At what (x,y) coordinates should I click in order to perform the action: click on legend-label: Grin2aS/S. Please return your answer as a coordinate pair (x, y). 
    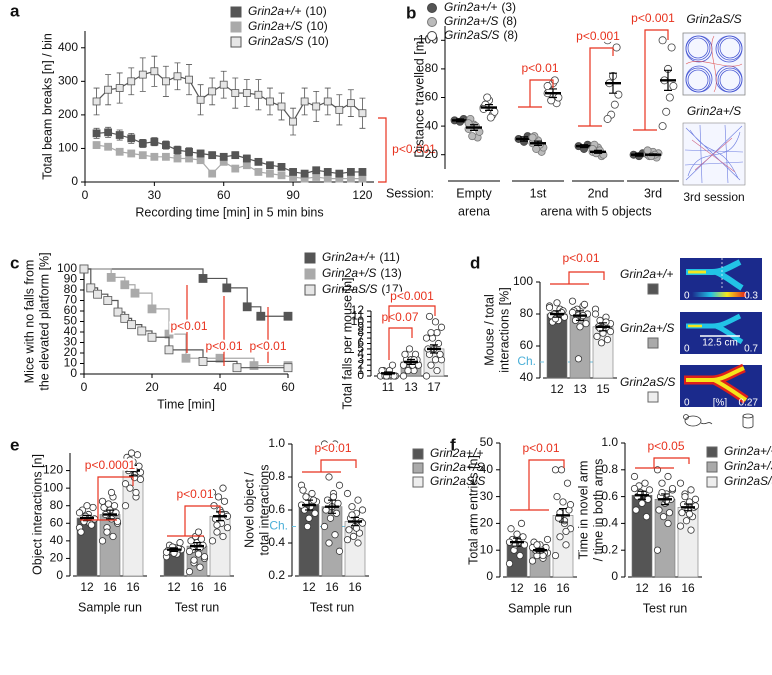
    Looking at the image, I should click on (457, 481).